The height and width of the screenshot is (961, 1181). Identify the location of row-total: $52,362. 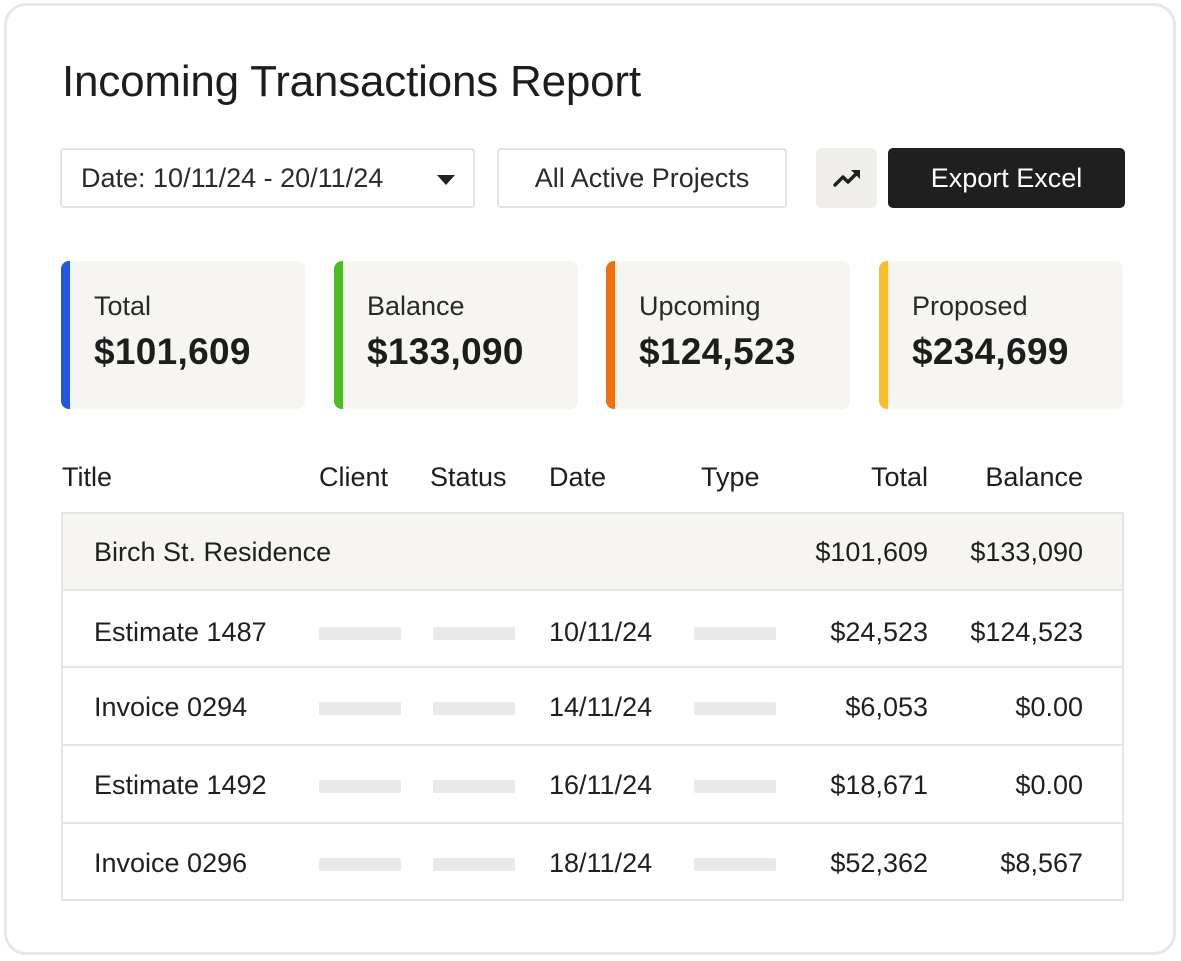
(879, 863).